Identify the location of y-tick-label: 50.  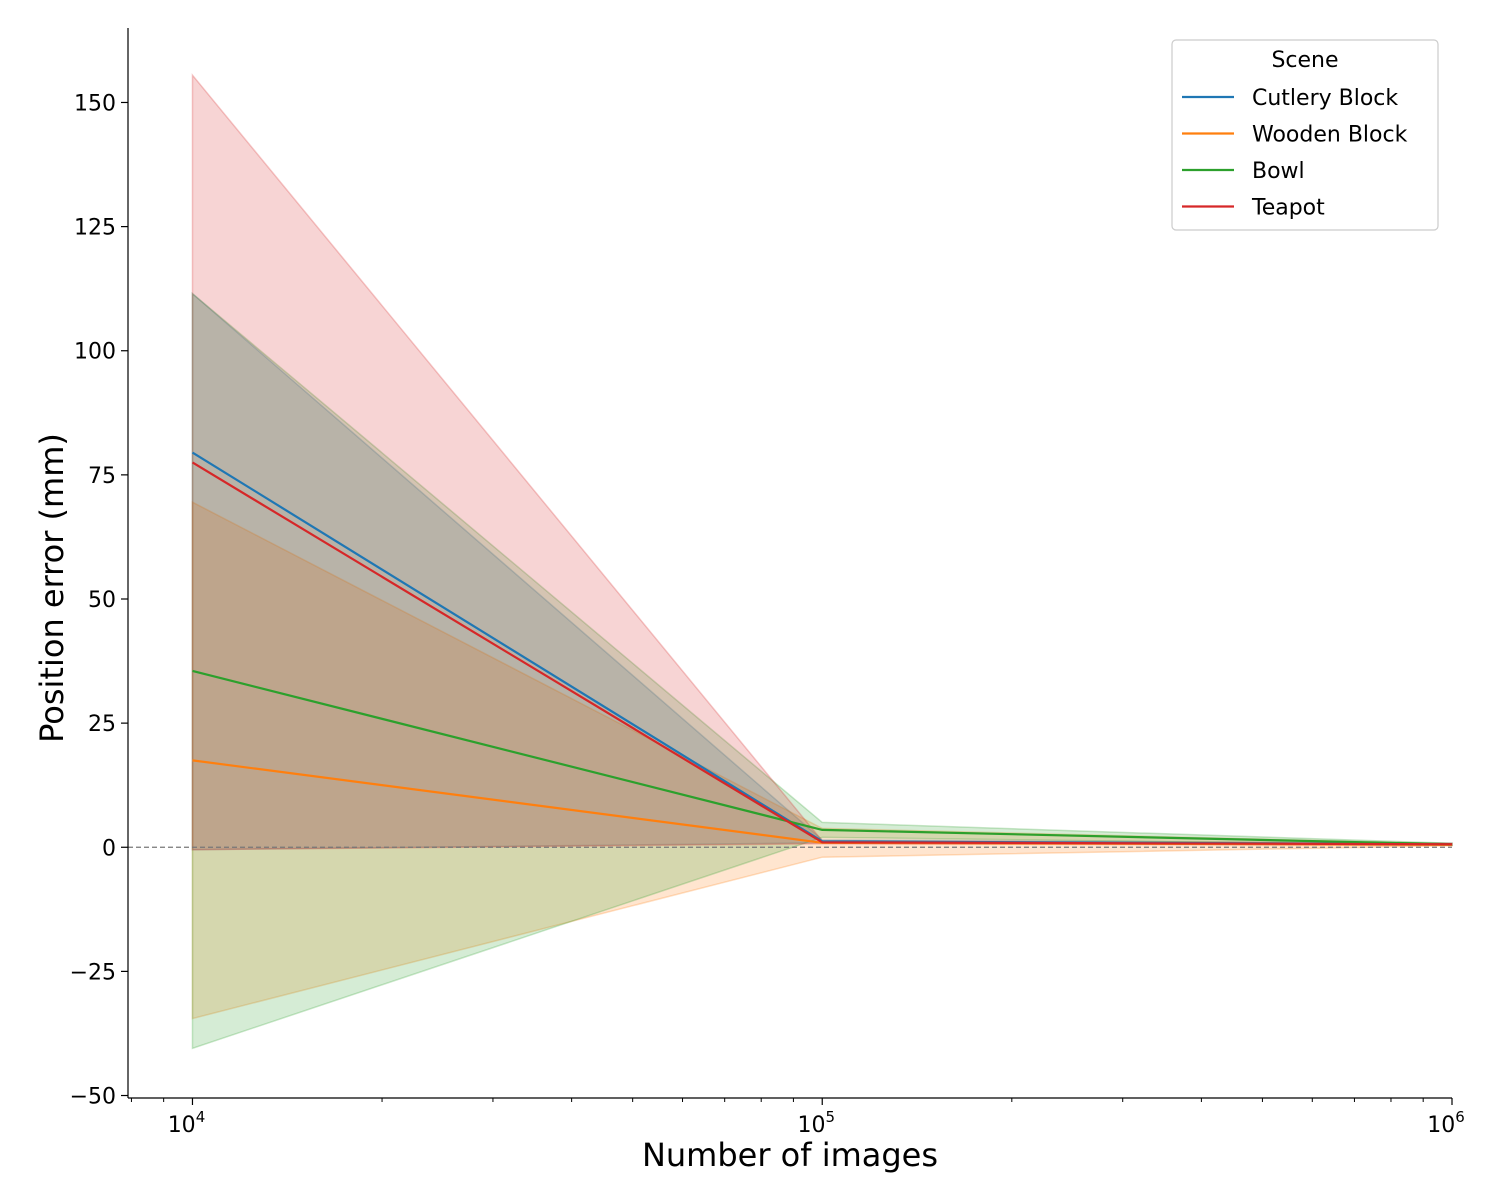
(102, 600).